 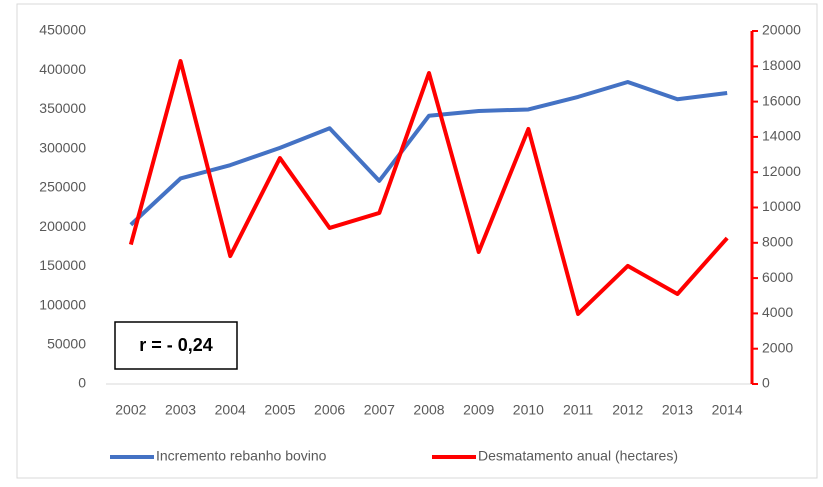 I want to click on x-tick-label: 2008, so click(x=428, y=410).